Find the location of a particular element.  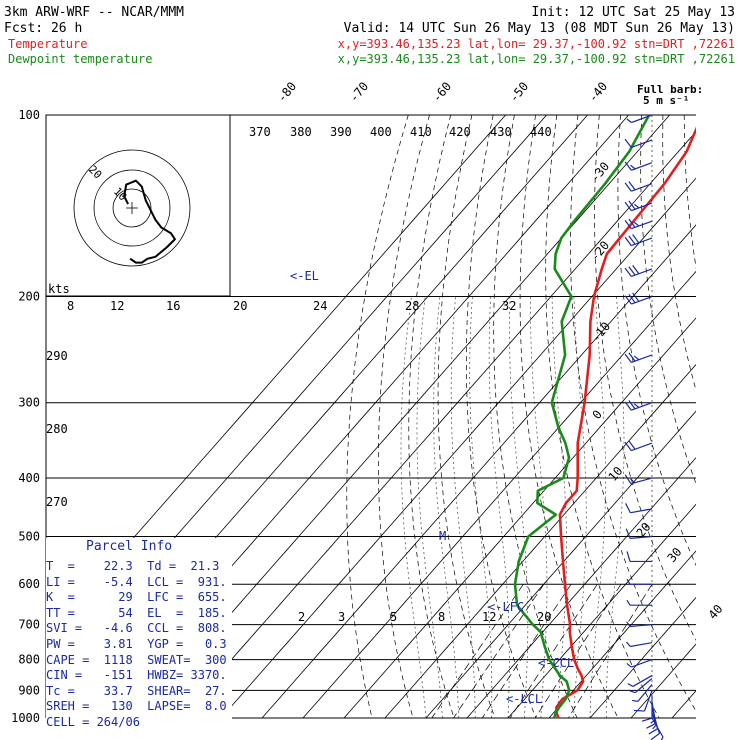

mixing-ratio-label: 28 is located at coordinates (412, 306).